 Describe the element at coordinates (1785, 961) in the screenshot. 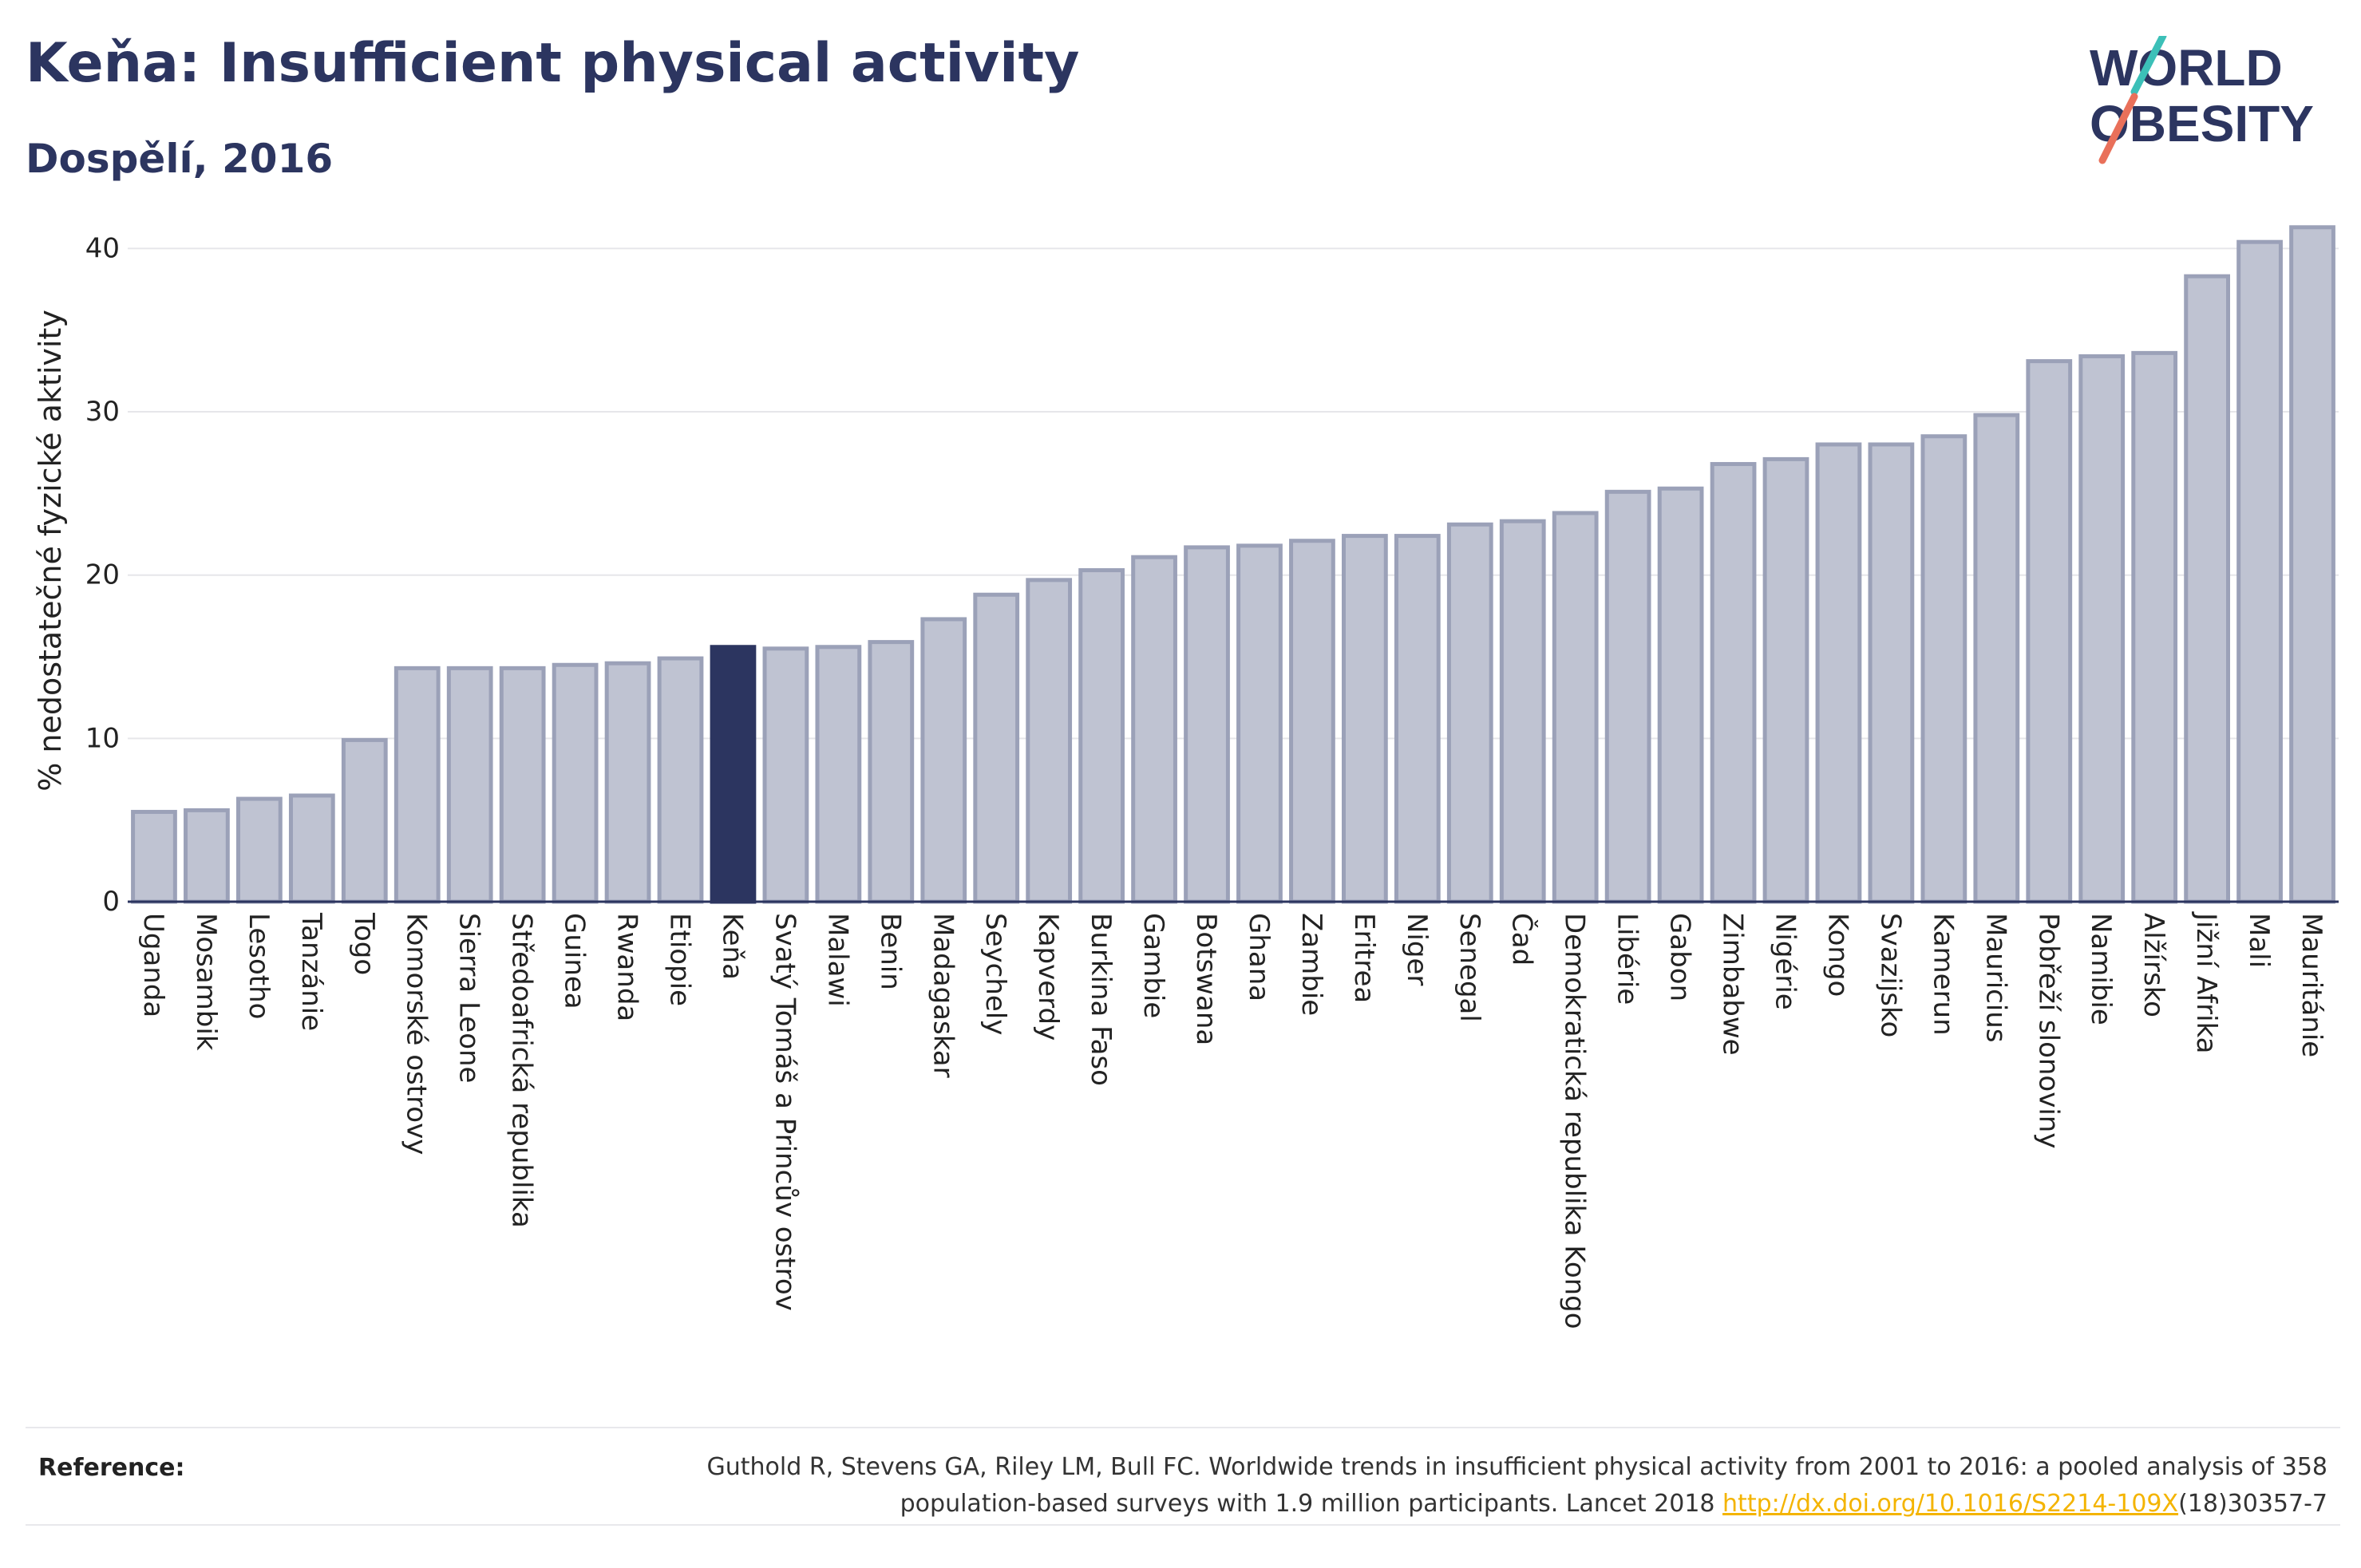

I see `x-tick-label: Nigérie` at that location.